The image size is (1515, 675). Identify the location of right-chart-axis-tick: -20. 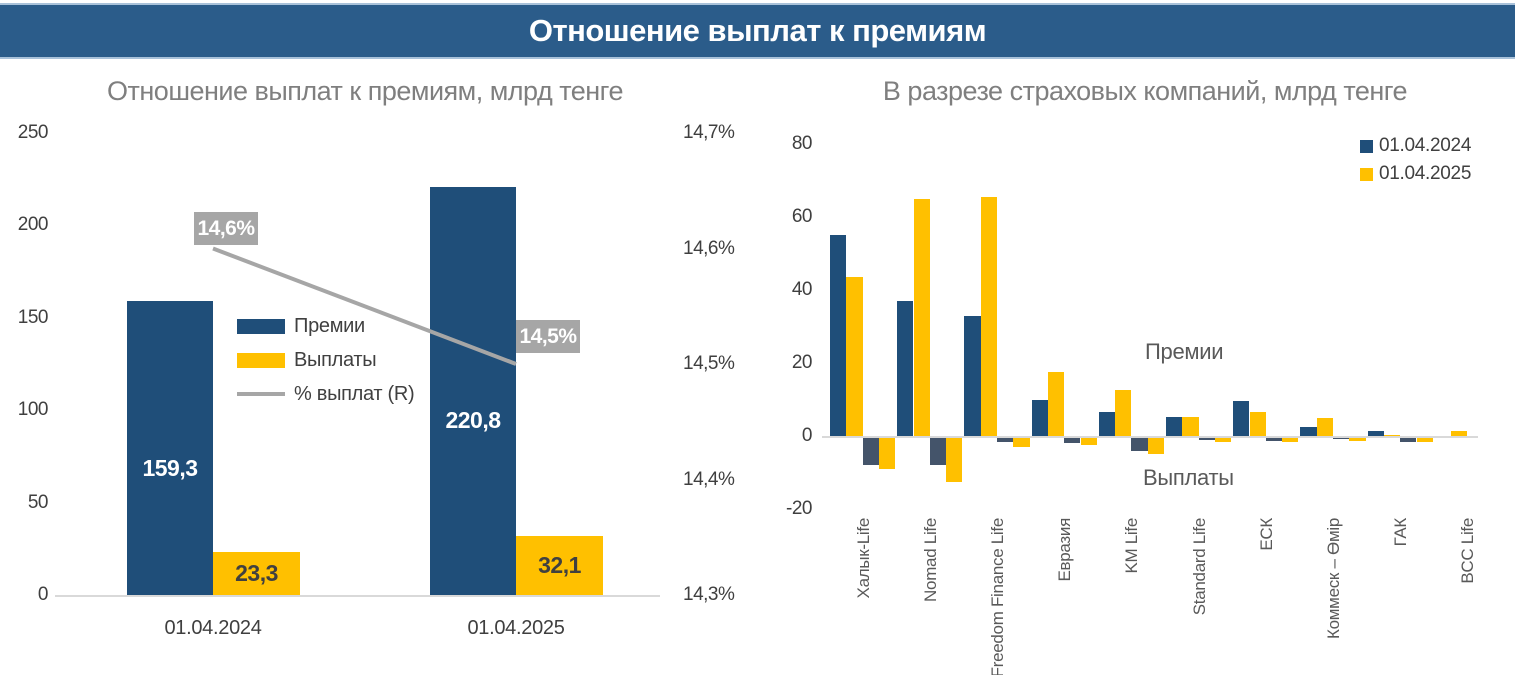
(799, 508).